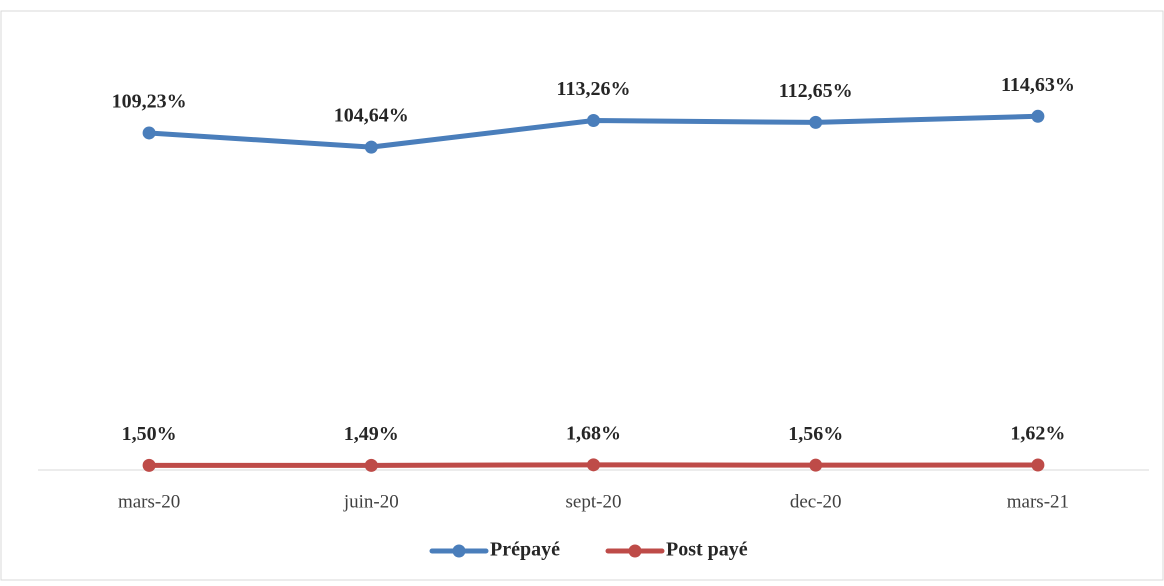  Describe the element at coordinates (149, 434) in the screenshot. I see `data-label: 1,50%` at that location.